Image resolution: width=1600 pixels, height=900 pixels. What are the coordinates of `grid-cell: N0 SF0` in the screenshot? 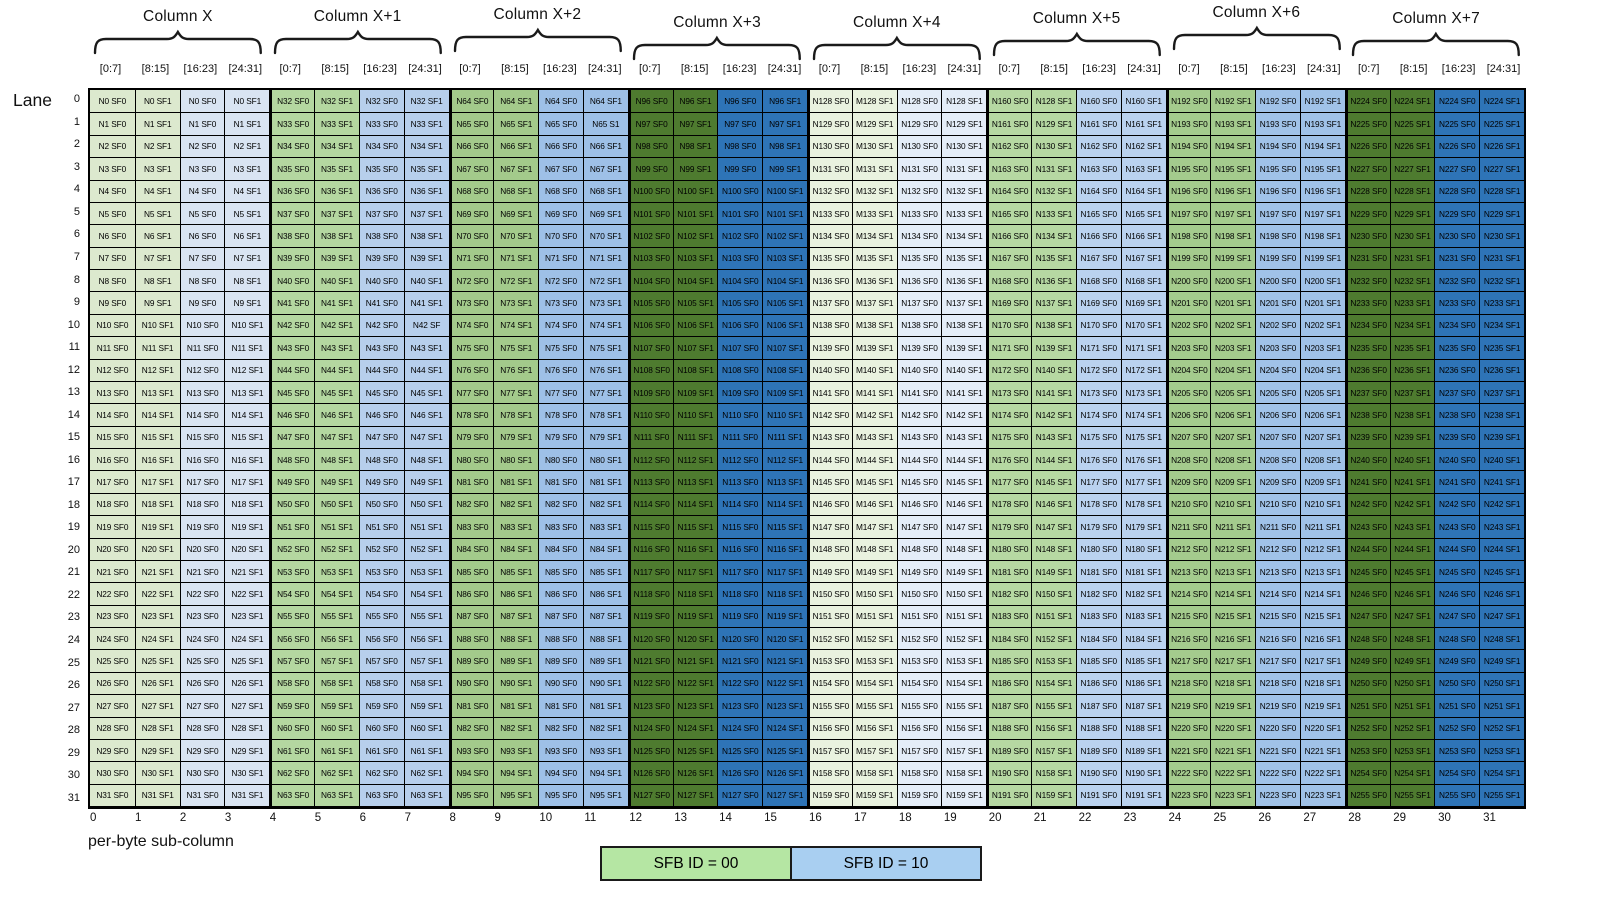 It's located at (112, 101).